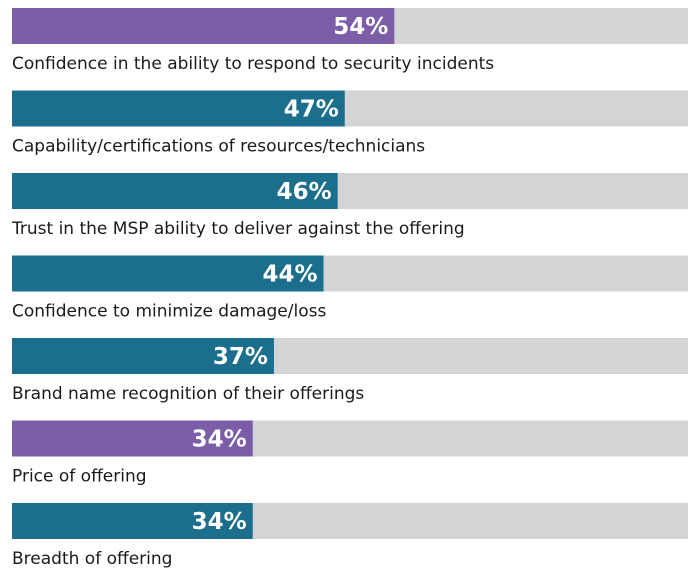  What do you see at coordinates (169, 312) in the screenshot?
I see `category-label: Confidence to minimize damage/loss` at bounding box center [169, 312].